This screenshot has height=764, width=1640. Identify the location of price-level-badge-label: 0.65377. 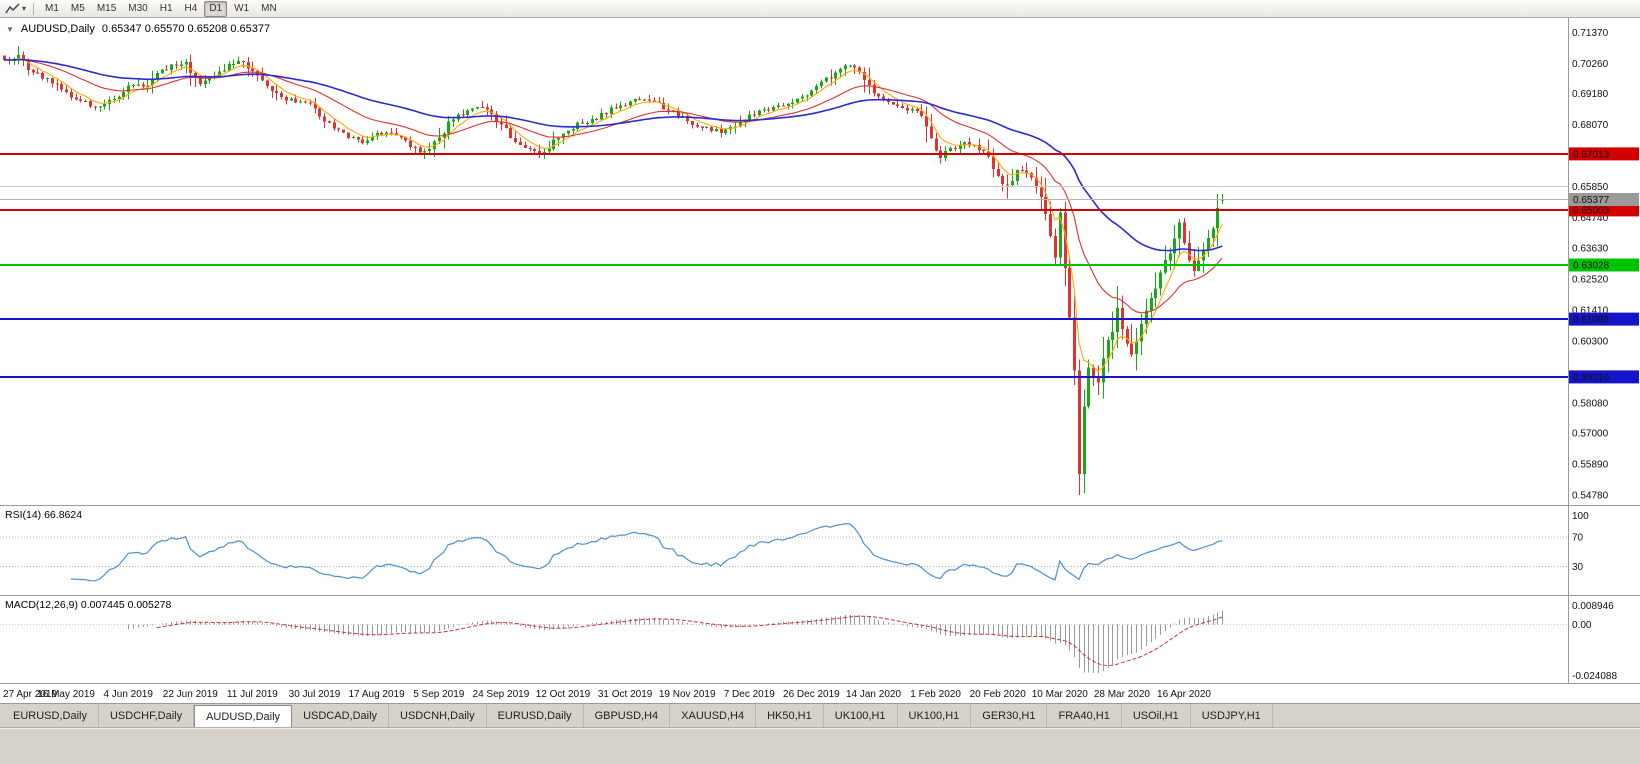
(1591, 200).